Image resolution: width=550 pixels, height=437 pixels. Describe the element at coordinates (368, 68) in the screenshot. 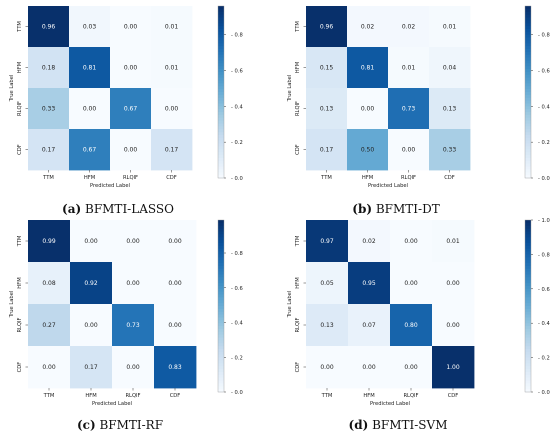

I see `cell-value-label: 0.81` at that location.